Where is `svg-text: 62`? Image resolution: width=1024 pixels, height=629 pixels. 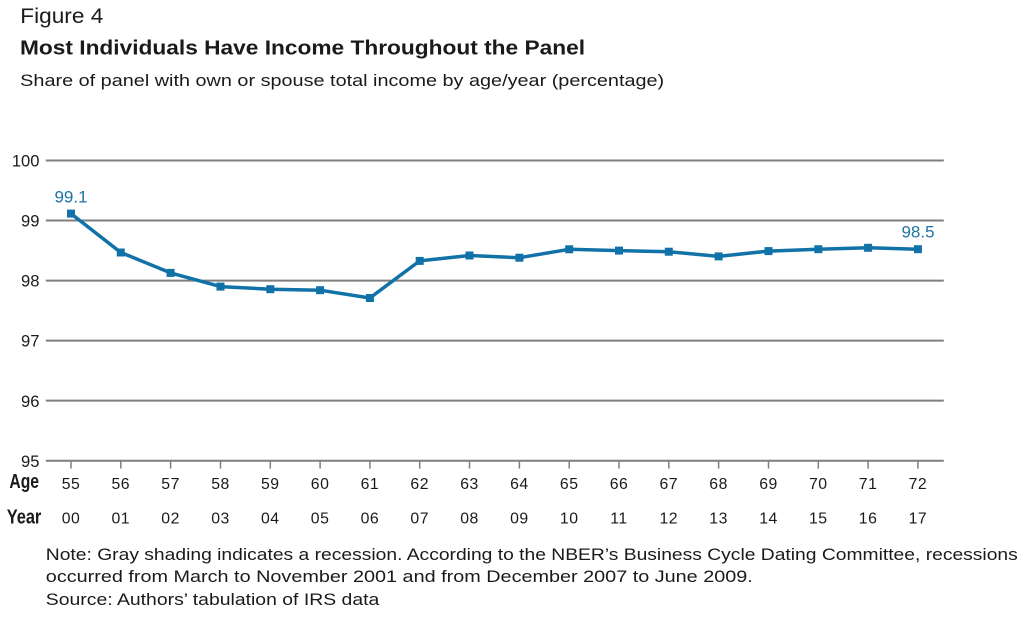
svg-text: 62 is located at coordinates (419, 484).